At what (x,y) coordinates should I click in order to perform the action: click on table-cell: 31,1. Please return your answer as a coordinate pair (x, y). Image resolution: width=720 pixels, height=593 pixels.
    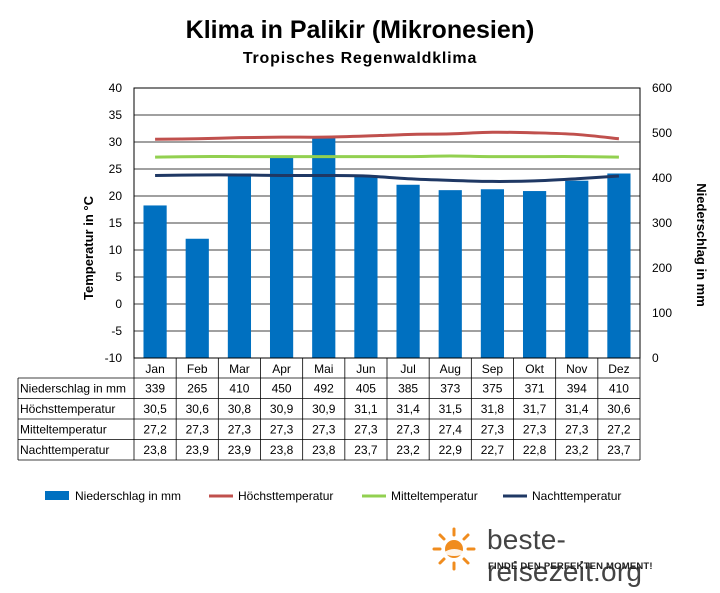
    Looking at the image, I should click on (366, 409).